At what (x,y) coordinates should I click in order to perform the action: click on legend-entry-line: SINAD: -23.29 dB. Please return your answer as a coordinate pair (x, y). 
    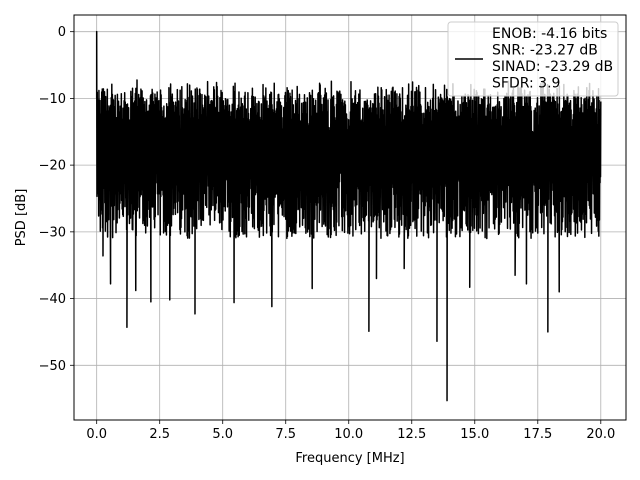
    Looking at the image, I should click on (552, 67).